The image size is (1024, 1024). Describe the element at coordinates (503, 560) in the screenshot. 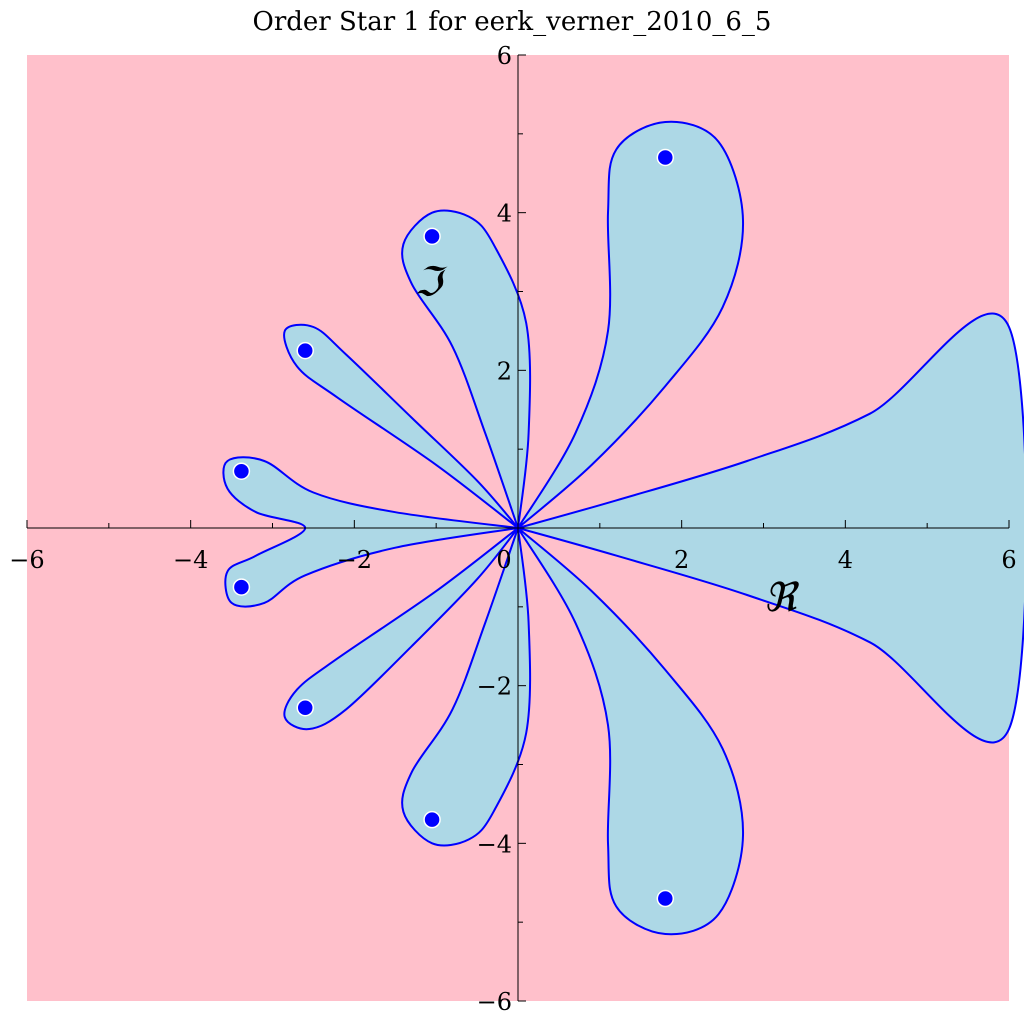

I see `x-tick-label: 0` at that location.